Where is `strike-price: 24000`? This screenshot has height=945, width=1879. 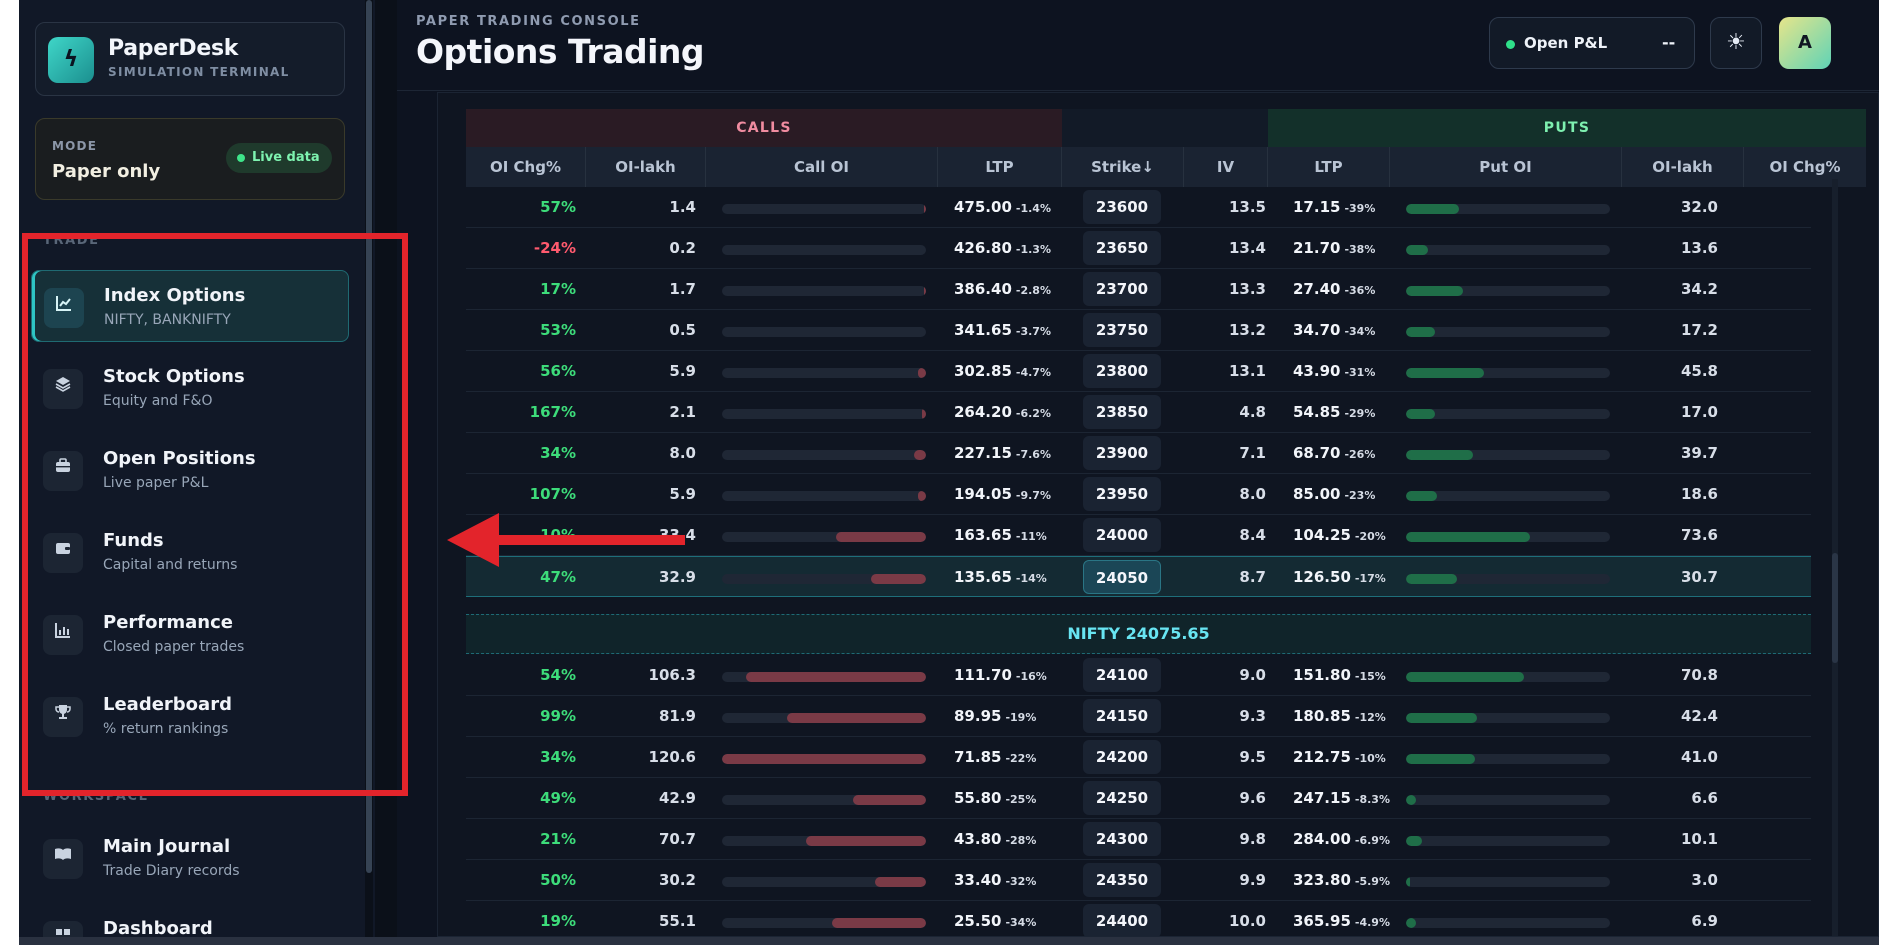 strike-price: 24000 is located at coordinates (1122, 535).